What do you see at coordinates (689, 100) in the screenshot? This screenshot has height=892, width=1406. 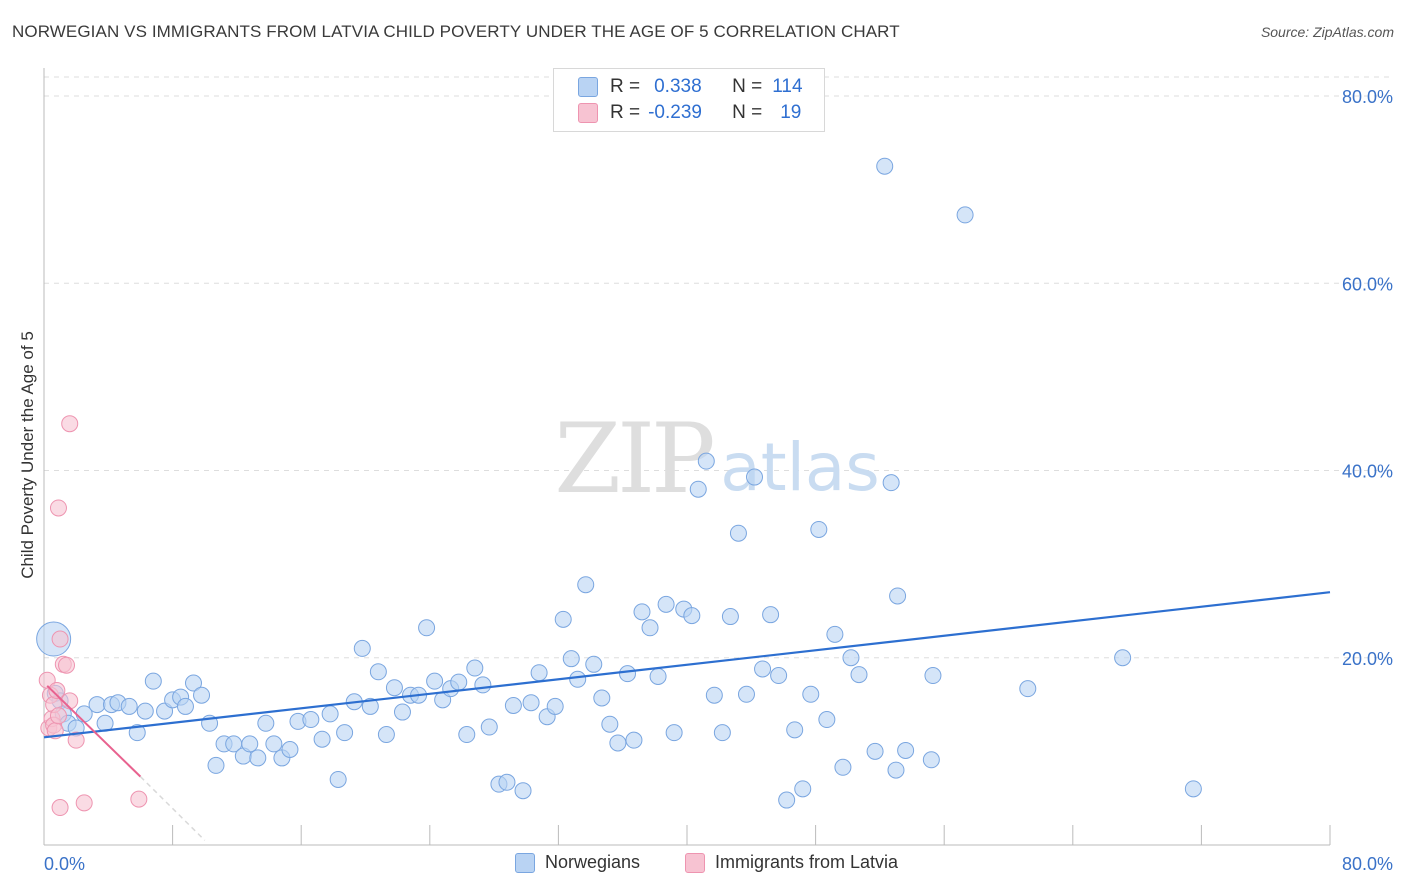 I see `stats-legend: R = 0.338 N = 114 R = -0.239 N = 19` at bounding box center [689, 100].